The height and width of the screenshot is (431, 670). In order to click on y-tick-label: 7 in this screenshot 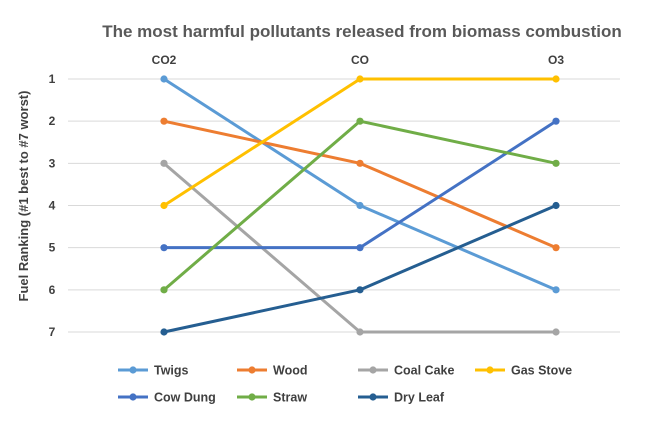, I will do `click(52, 332)`.